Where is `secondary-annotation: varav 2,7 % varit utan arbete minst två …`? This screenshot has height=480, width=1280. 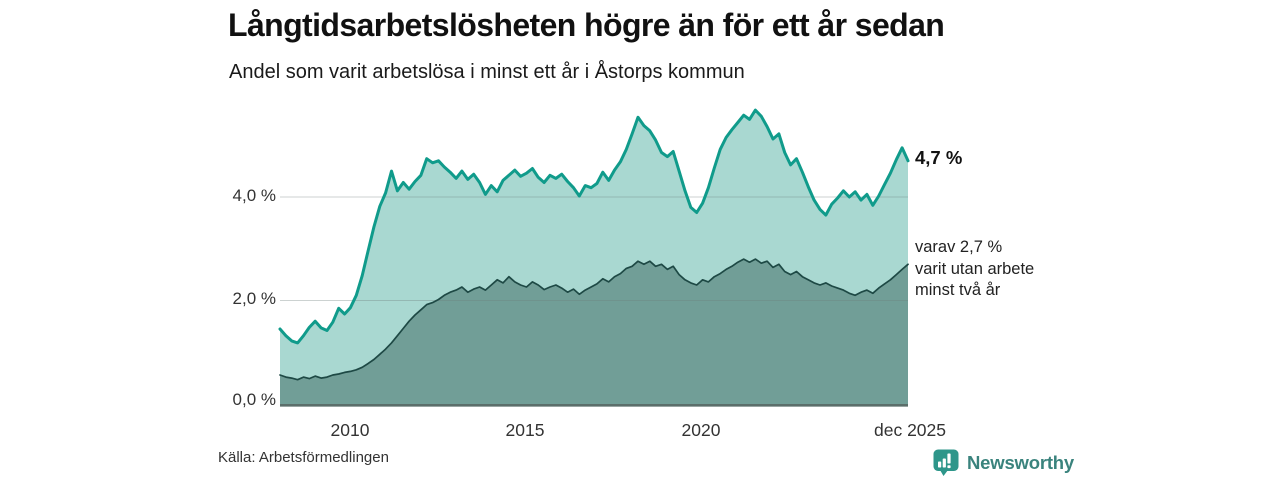
secondary-annotation: varav 2,7 % varit utan arbete minst två … is located at coordinates (974, 269).